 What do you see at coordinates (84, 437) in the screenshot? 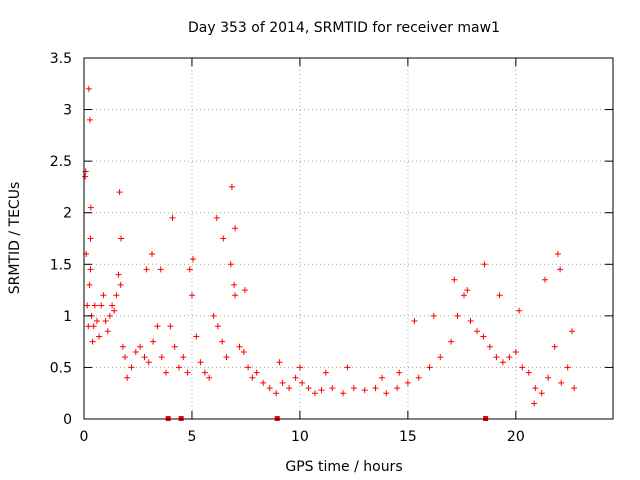
I see `x-tick-label: 0` at bounding box center [84, 437].